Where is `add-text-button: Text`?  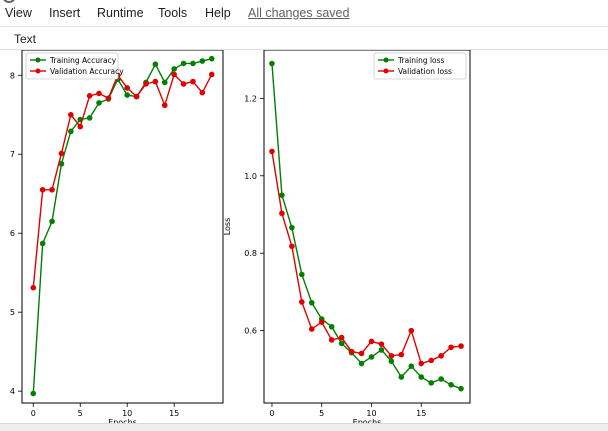 add-text-button: Text is located at coordinates (25, 39).